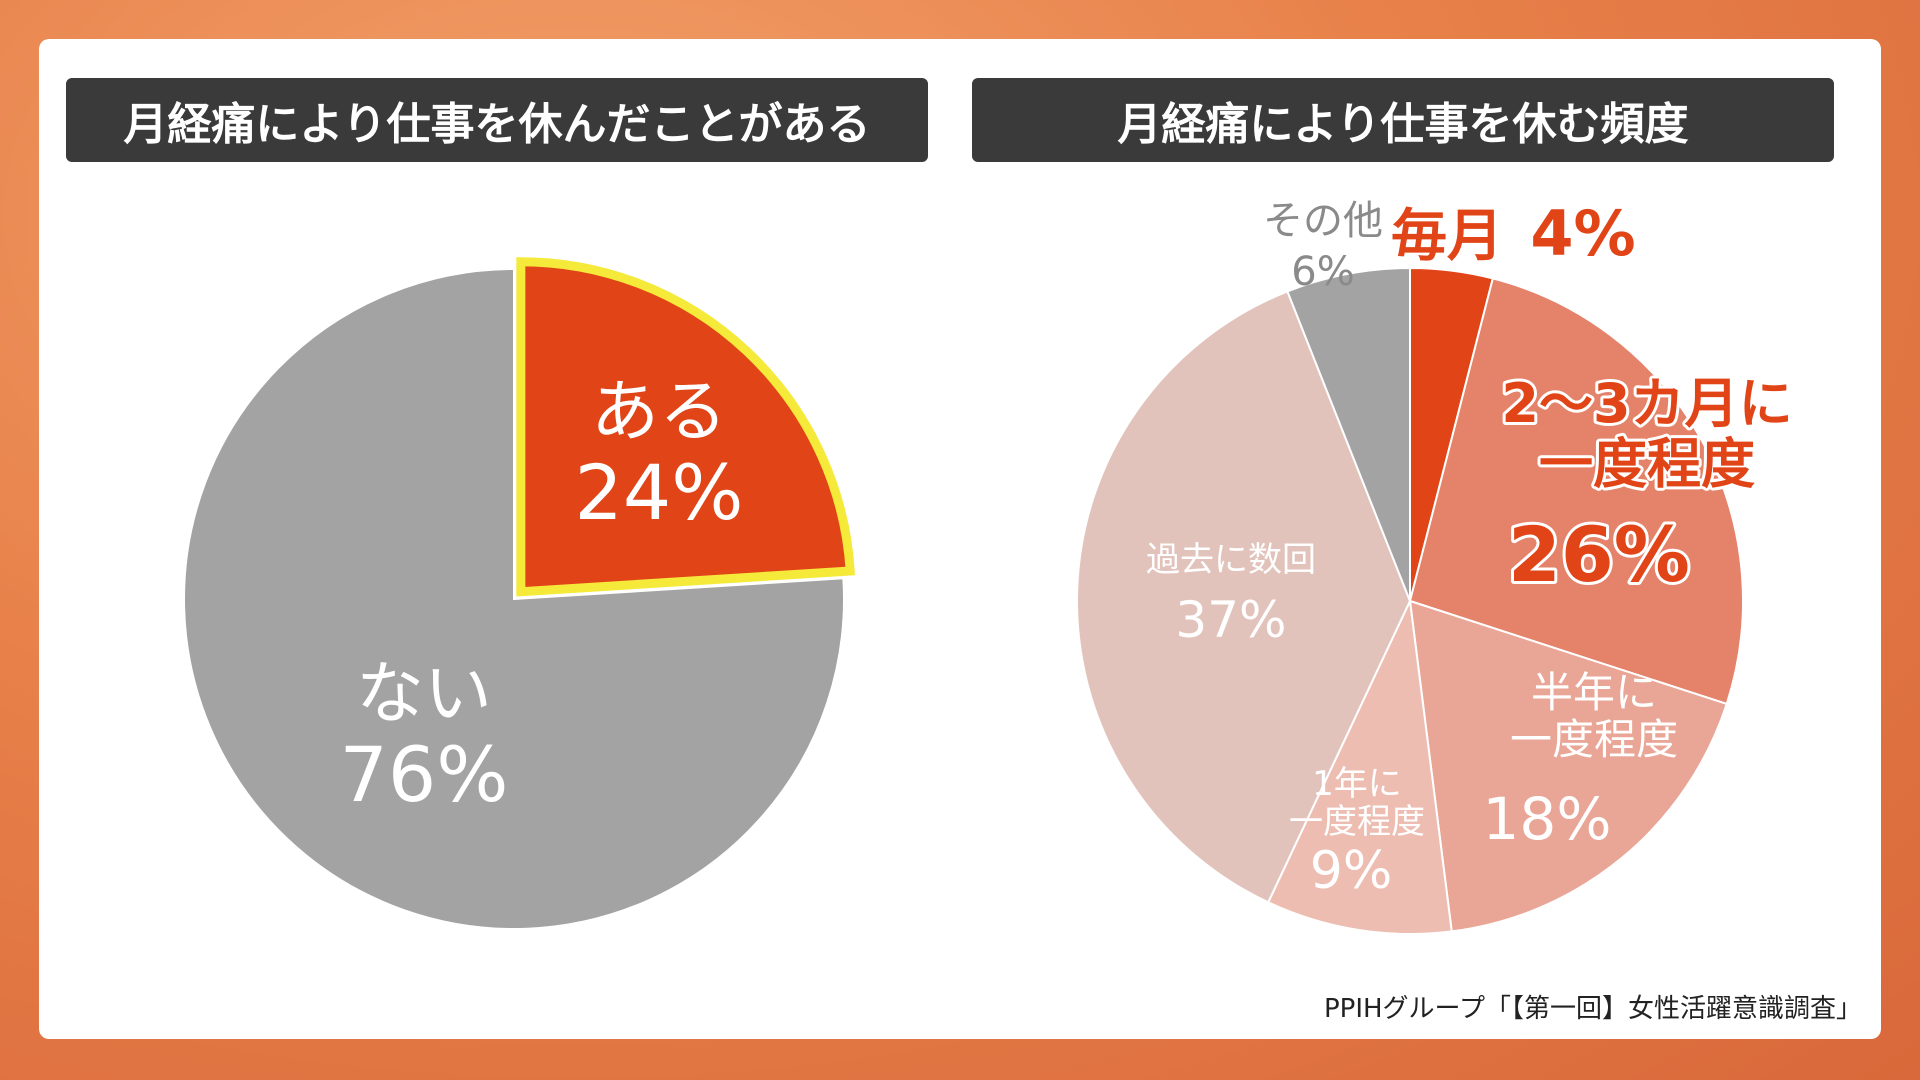 The image size is (1920, 1080). I want to click on pie1-pct-0: 24%, so click(659, 492).